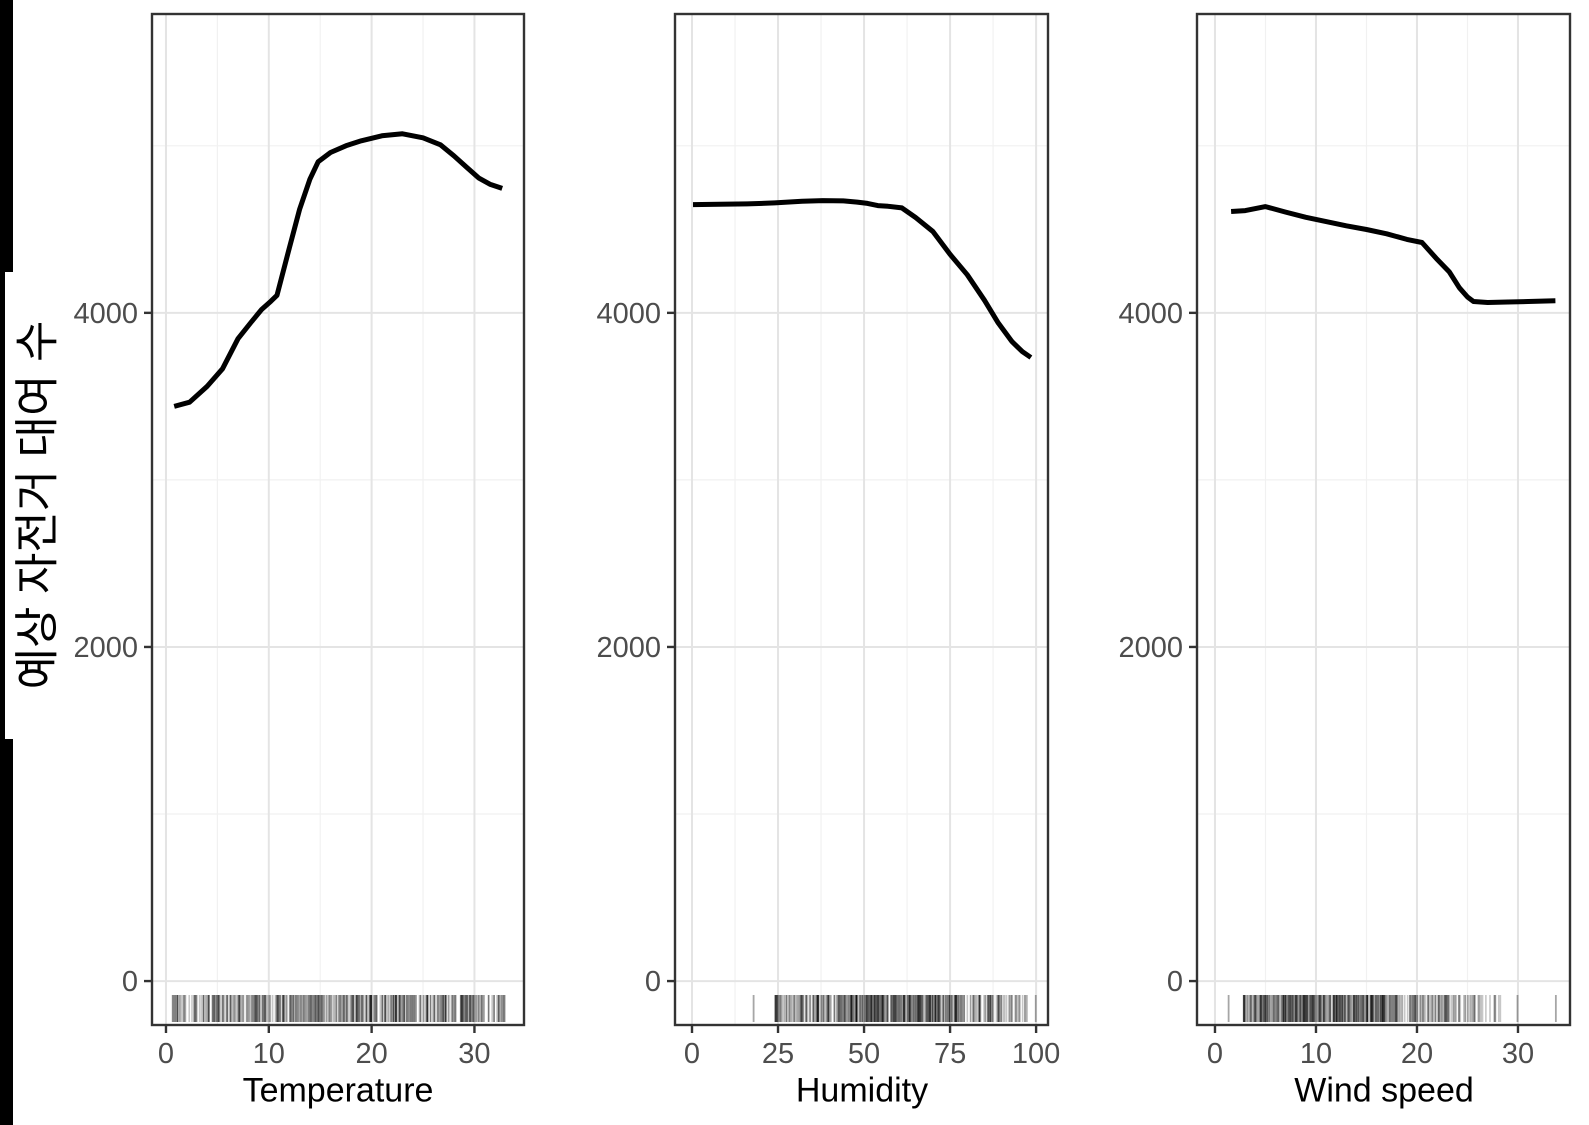 The image size is (1589, 1125). What do you see at coordinates (864, 1054) in the screenshot?
I see `svg-text: 50` at bounding box center [864, 1054].